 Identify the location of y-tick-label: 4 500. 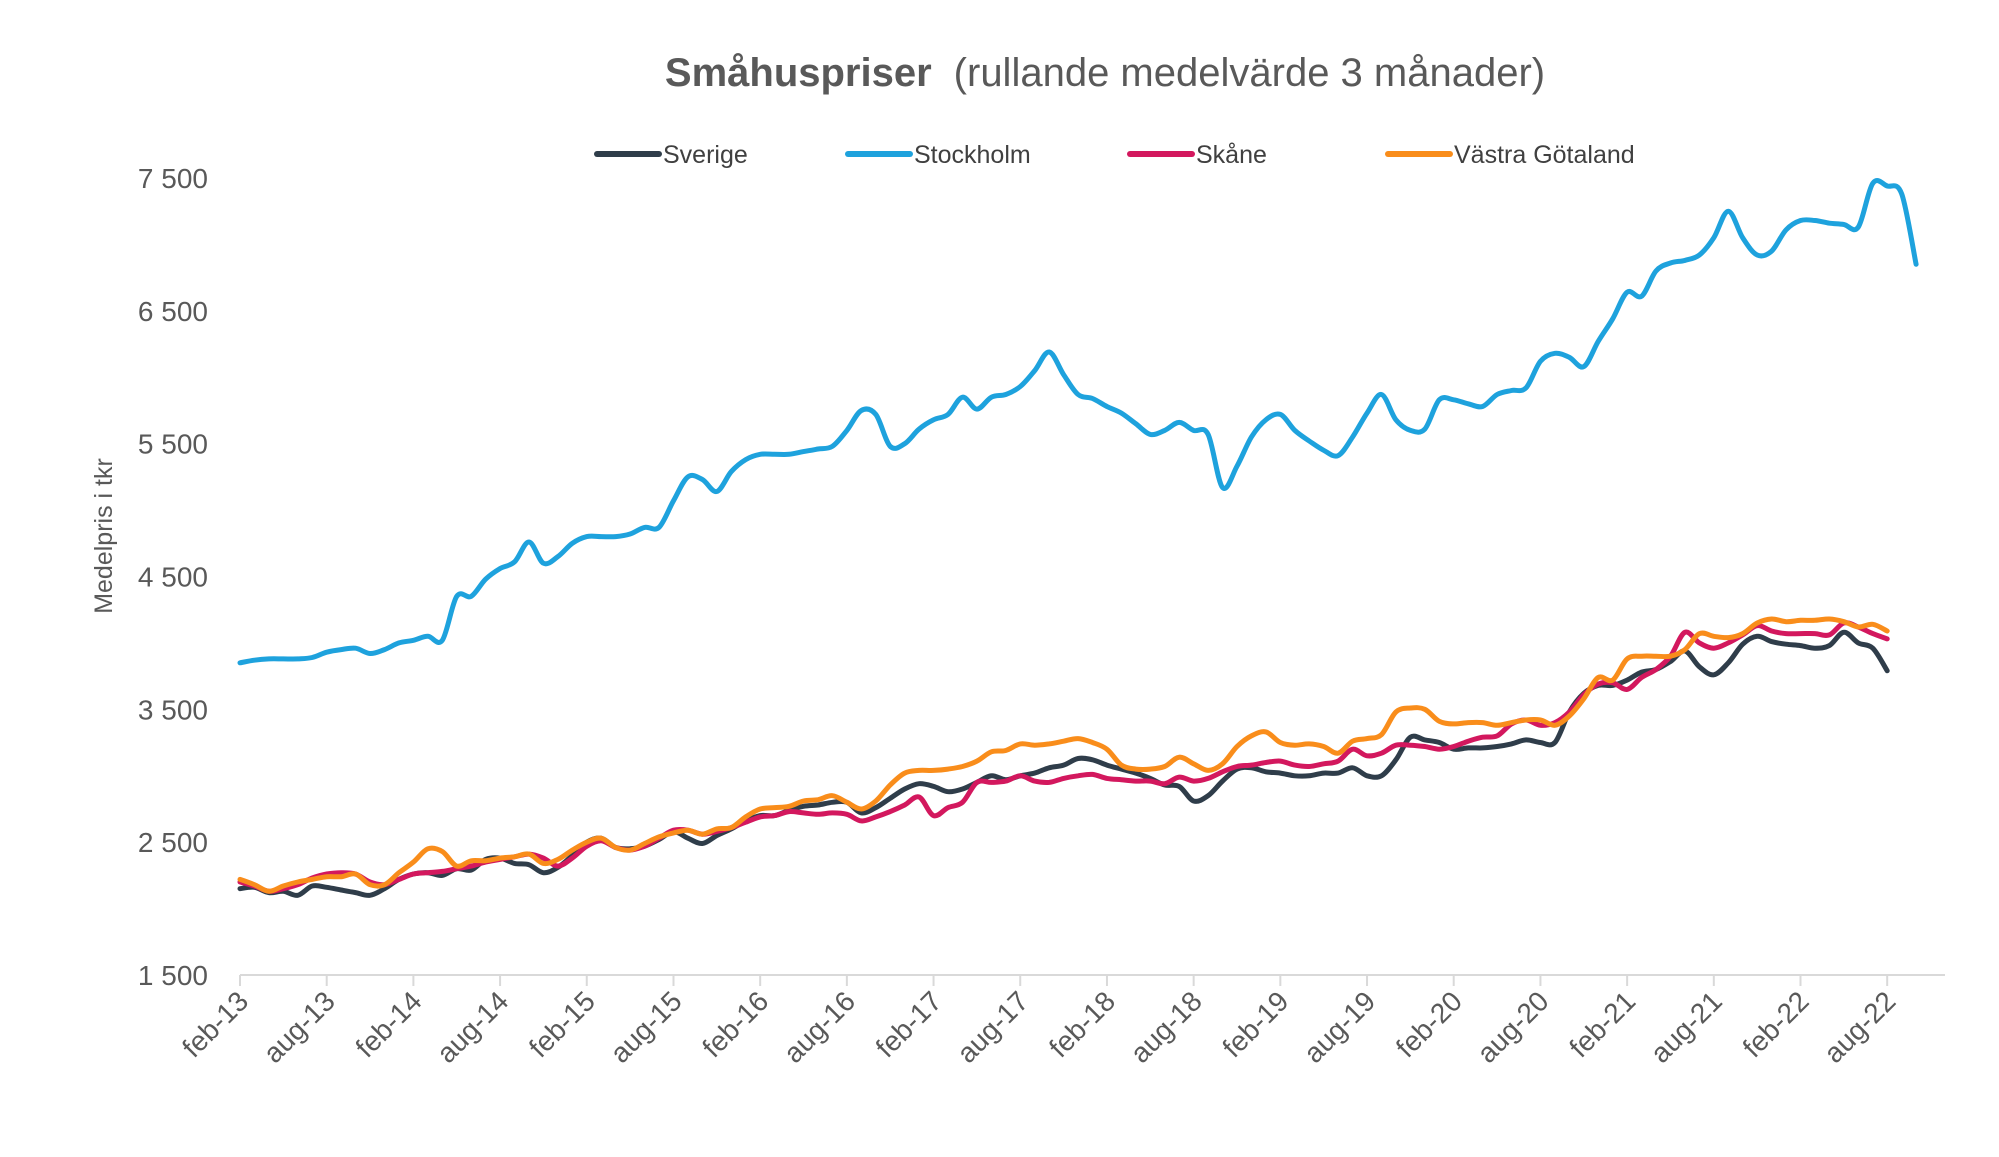
(173, 577).